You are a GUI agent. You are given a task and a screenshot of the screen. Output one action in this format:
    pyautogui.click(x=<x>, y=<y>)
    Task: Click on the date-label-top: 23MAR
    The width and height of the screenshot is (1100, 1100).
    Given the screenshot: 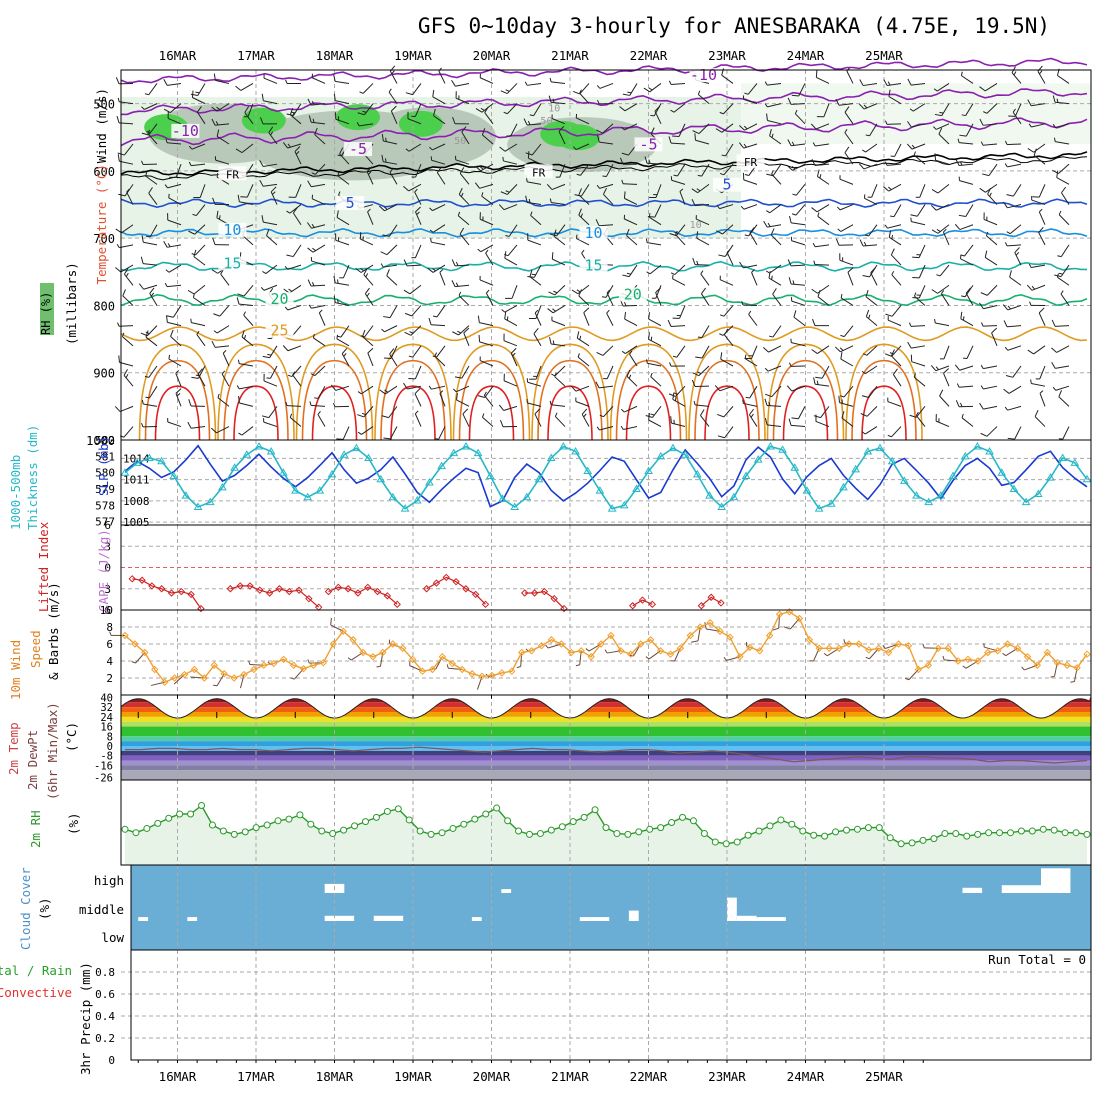 What is the action you would take?
    pyautogui.click(x=727, y=55)
    